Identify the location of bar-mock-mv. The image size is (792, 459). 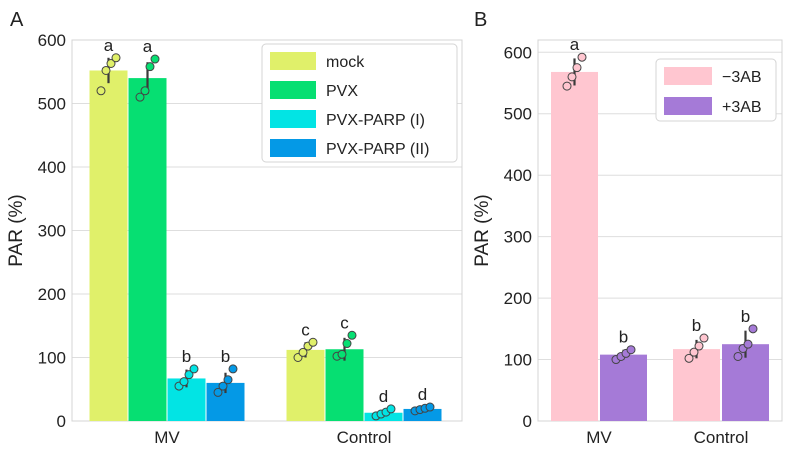
(108, 245).